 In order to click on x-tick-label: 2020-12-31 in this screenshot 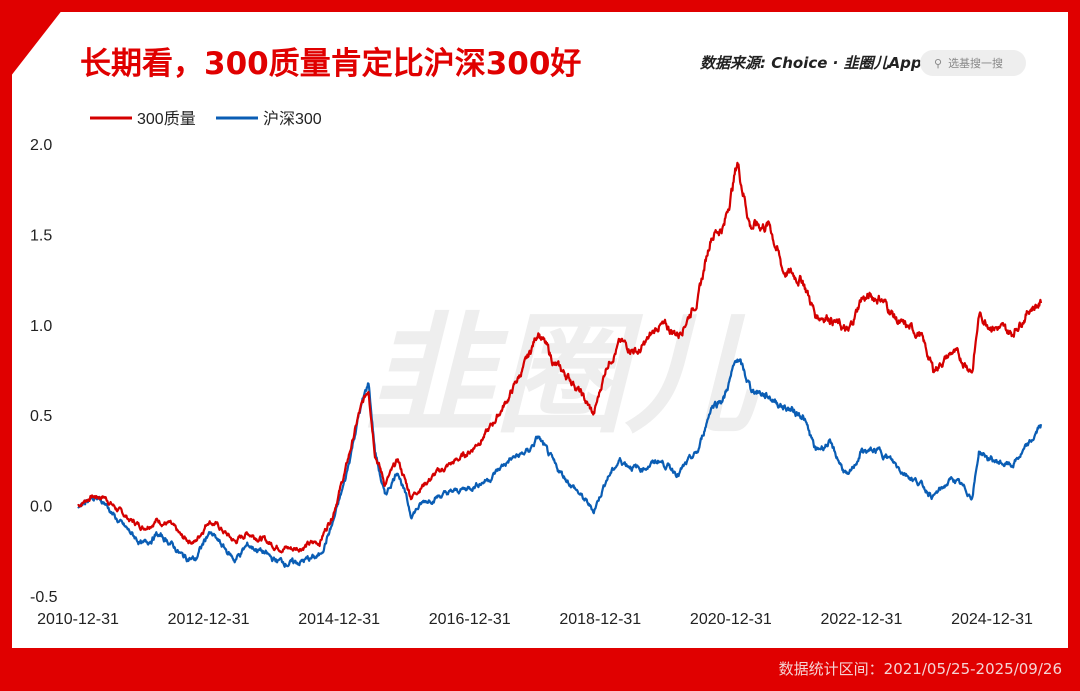, I will do `click(731, 619)`.